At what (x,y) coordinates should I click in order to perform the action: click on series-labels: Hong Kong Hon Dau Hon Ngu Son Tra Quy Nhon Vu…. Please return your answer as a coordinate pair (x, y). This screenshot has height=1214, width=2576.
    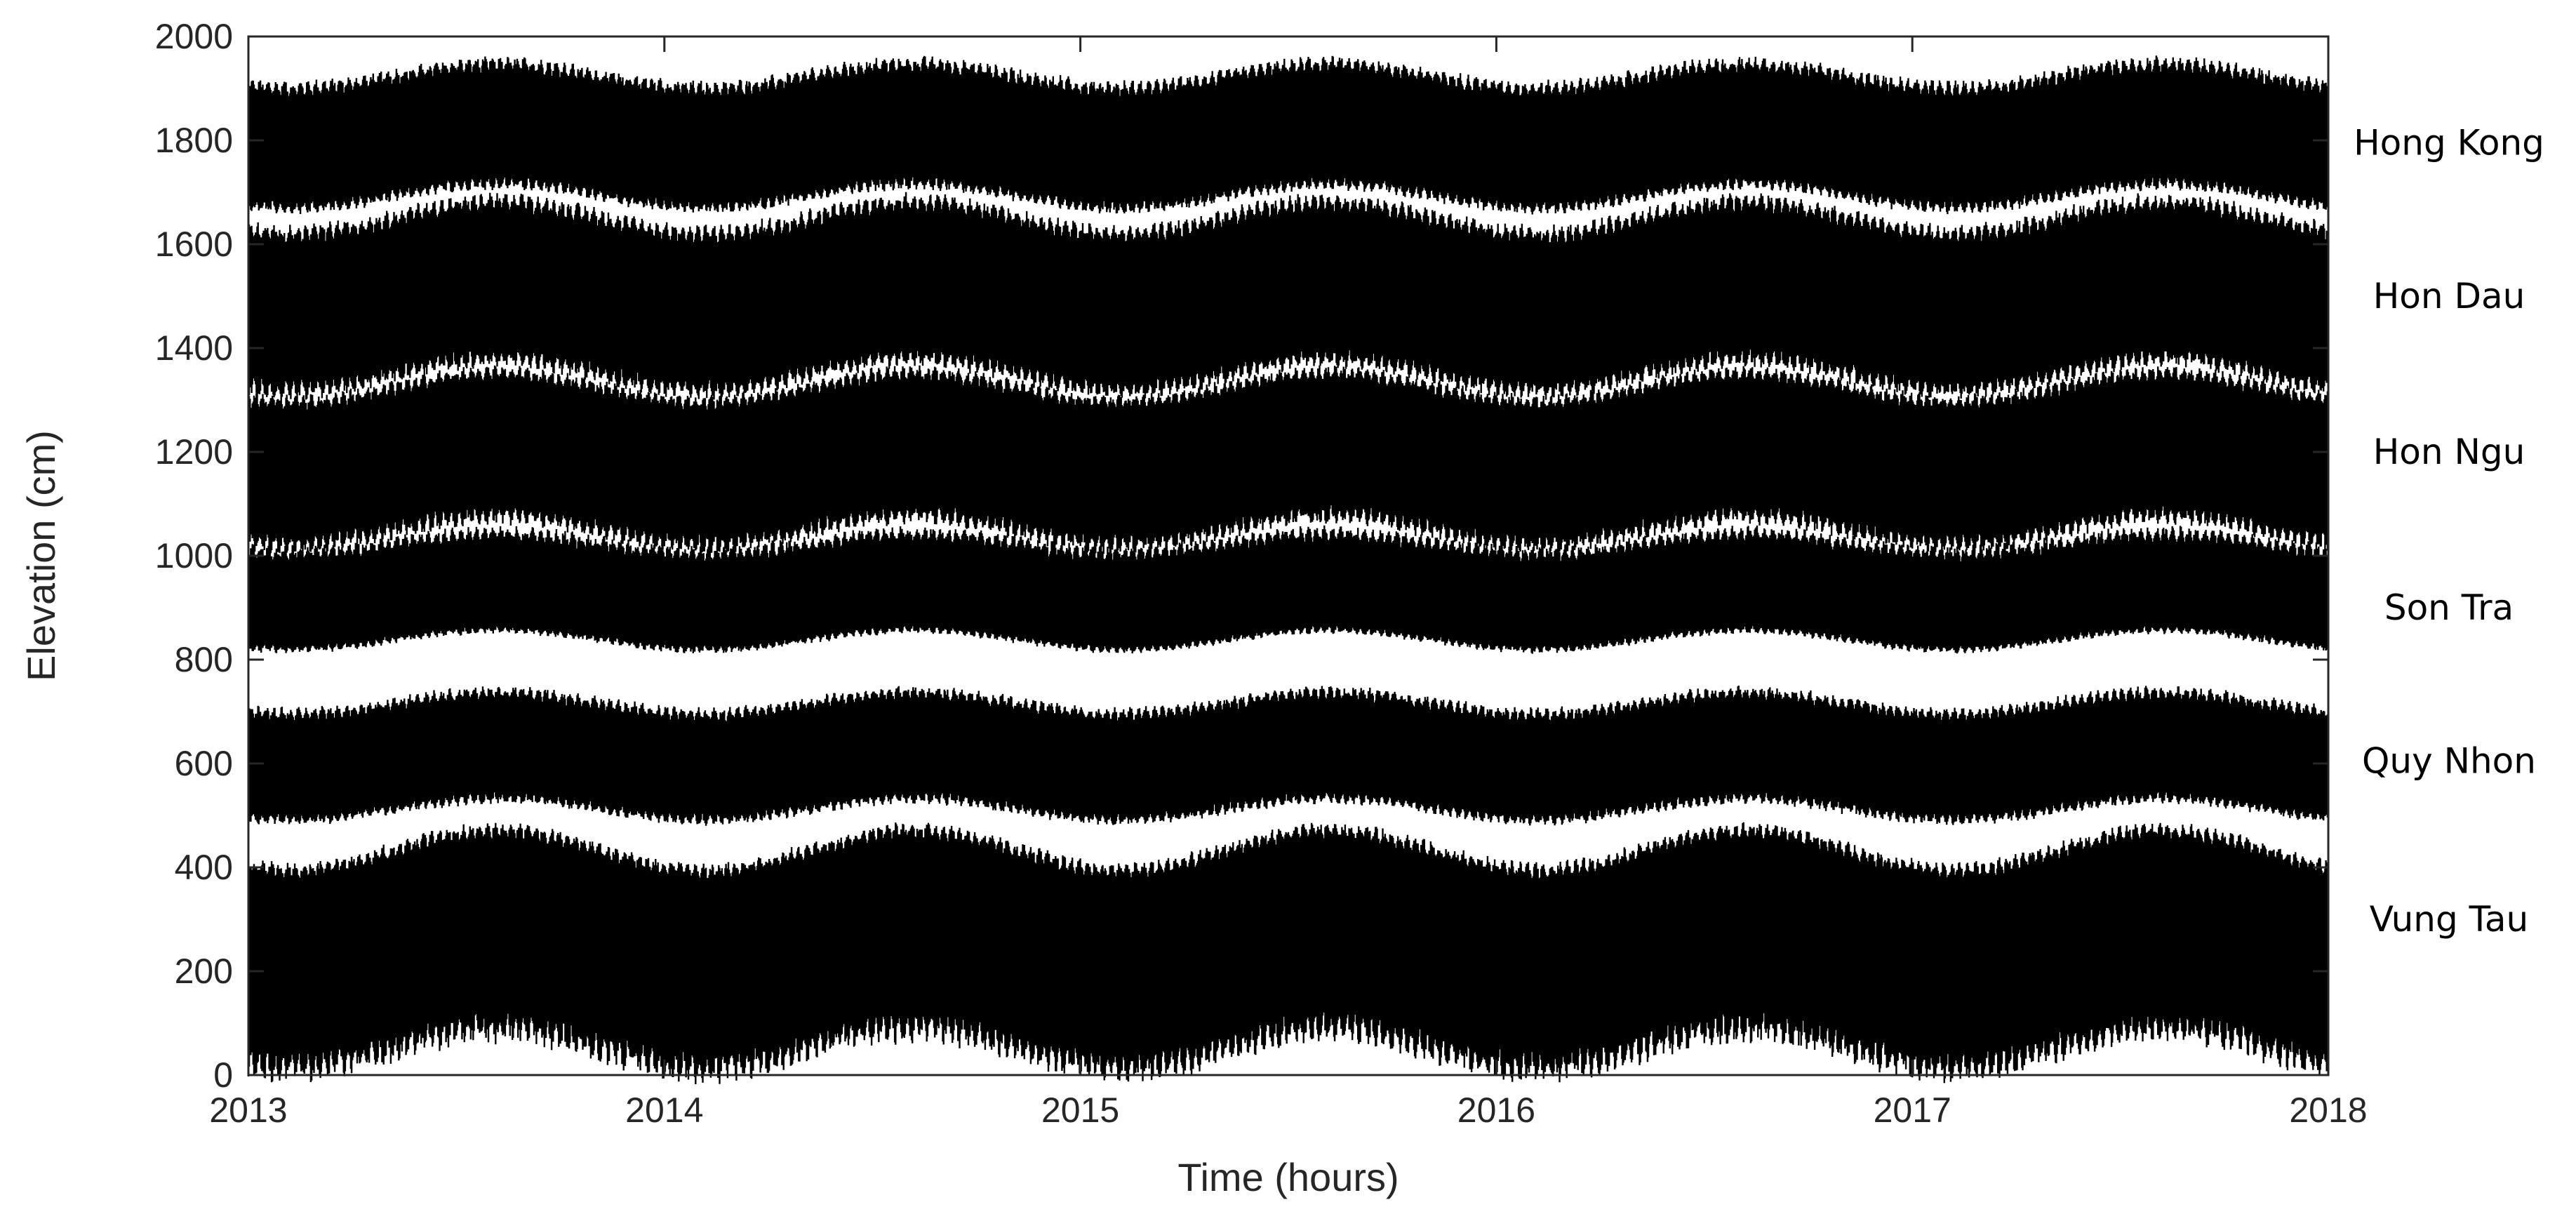
    Looking at the image, I should click on (2449, 531).